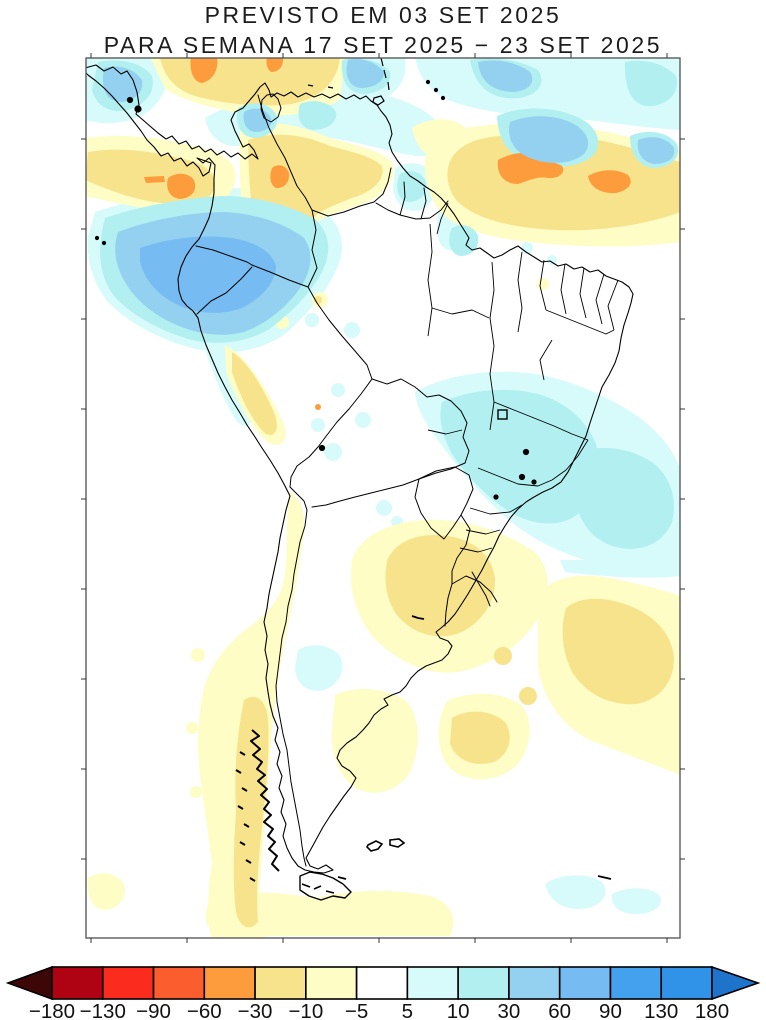  What do you see at coordinates (29, 983) in the screenshot?
I see `colorbar-left-arrow` at bounding box center [29, 983].